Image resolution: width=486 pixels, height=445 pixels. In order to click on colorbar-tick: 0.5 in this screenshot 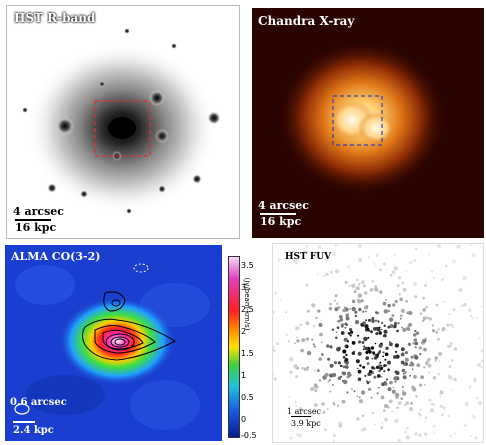, I will do `click(247, 397)`.